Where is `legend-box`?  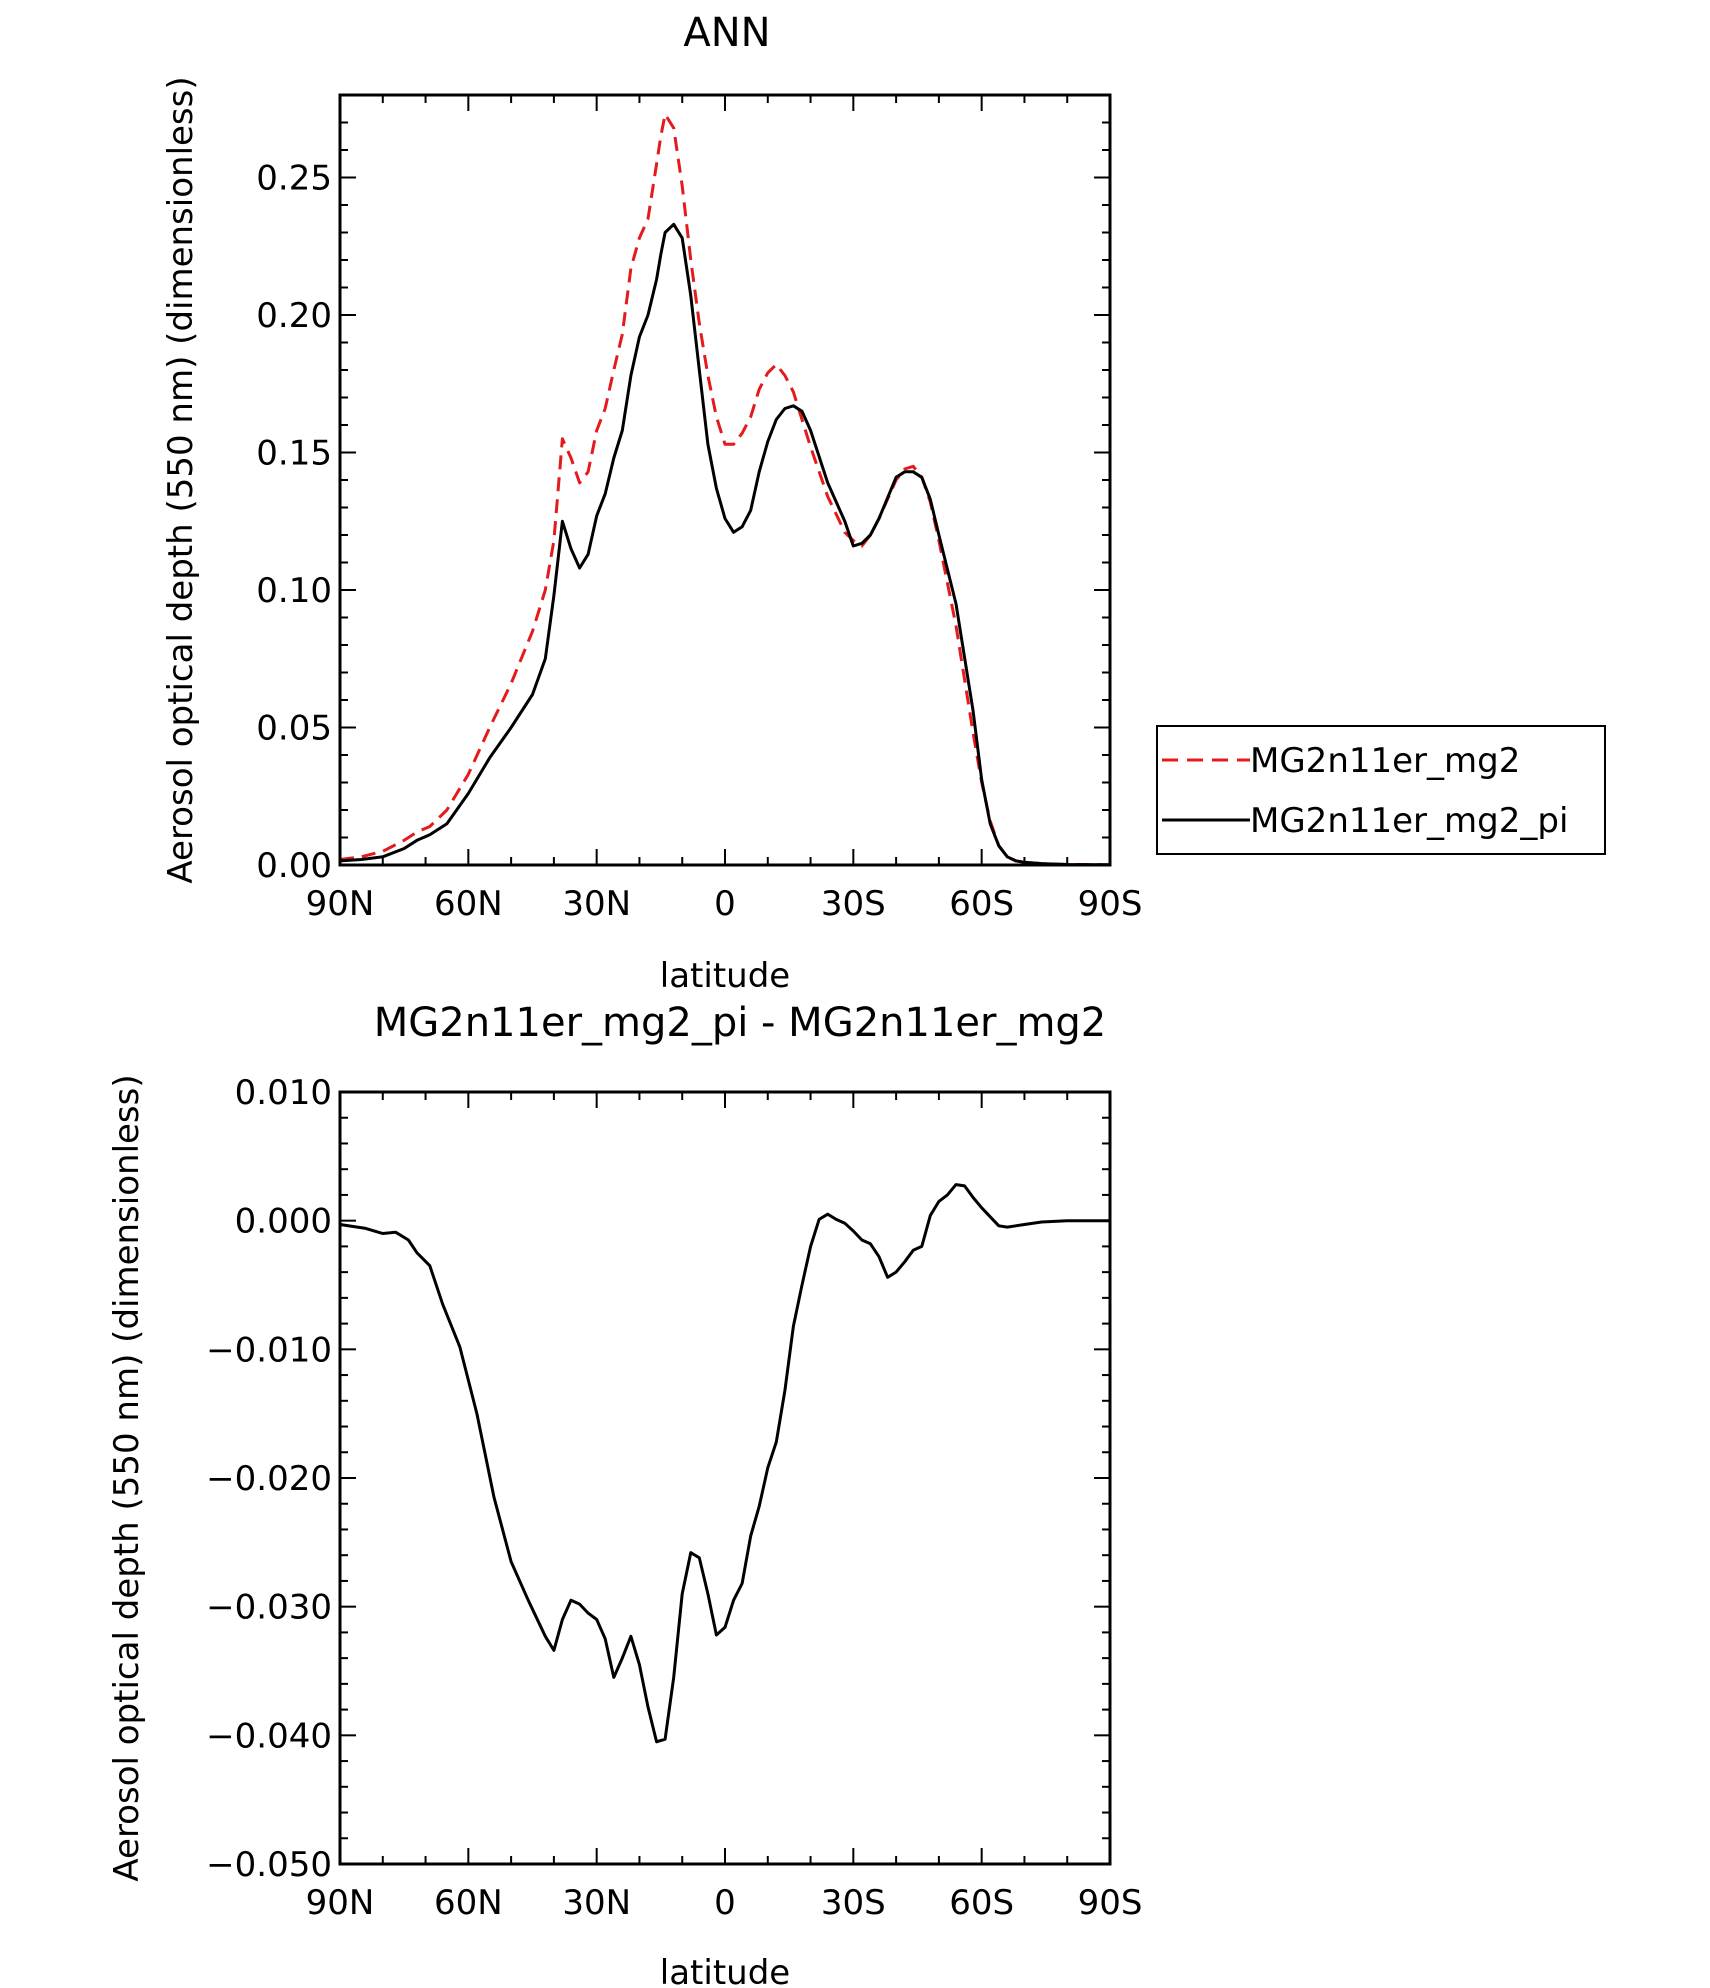 legend-box is located at coordinates (1381, 790).